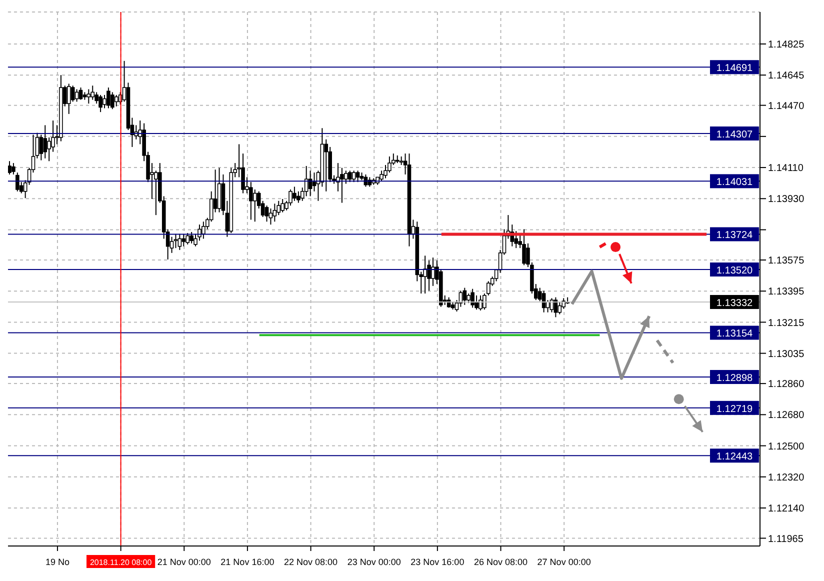 Image resolution: width=824 pixels, height=581 pixels. Describe the element at coordinates (735, 182) in the screenshot. I see `ref-line-label: 1.14031` at that location.